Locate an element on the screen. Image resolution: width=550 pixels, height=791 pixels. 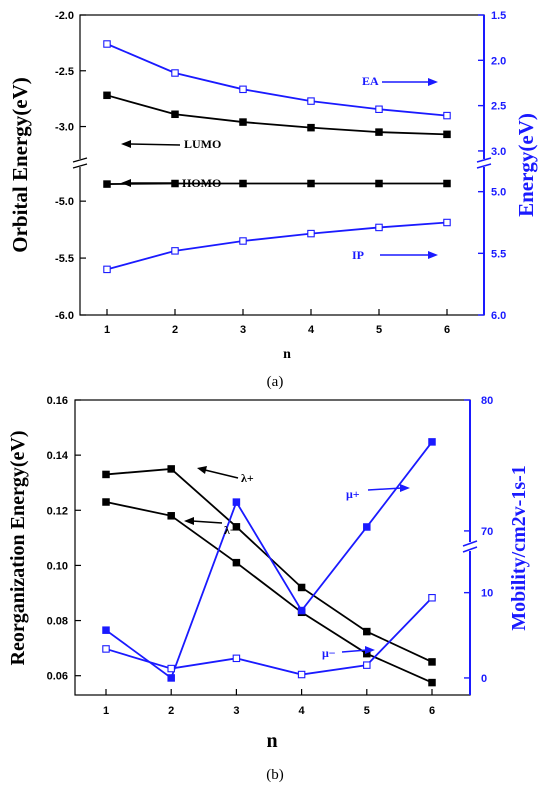
series-line-mu_minus is located at coordinates (269, 636).